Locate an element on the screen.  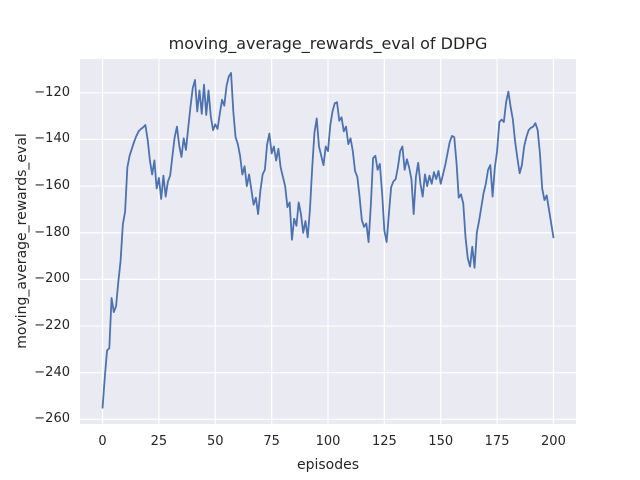
x-tick-label: 0 is located at coordinates (102, 441).